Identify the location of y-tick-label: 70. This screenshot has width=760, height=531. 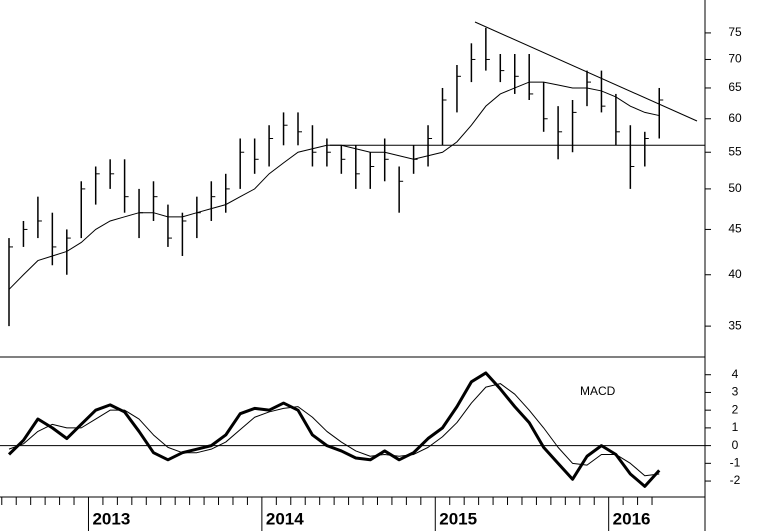
(735, 59).